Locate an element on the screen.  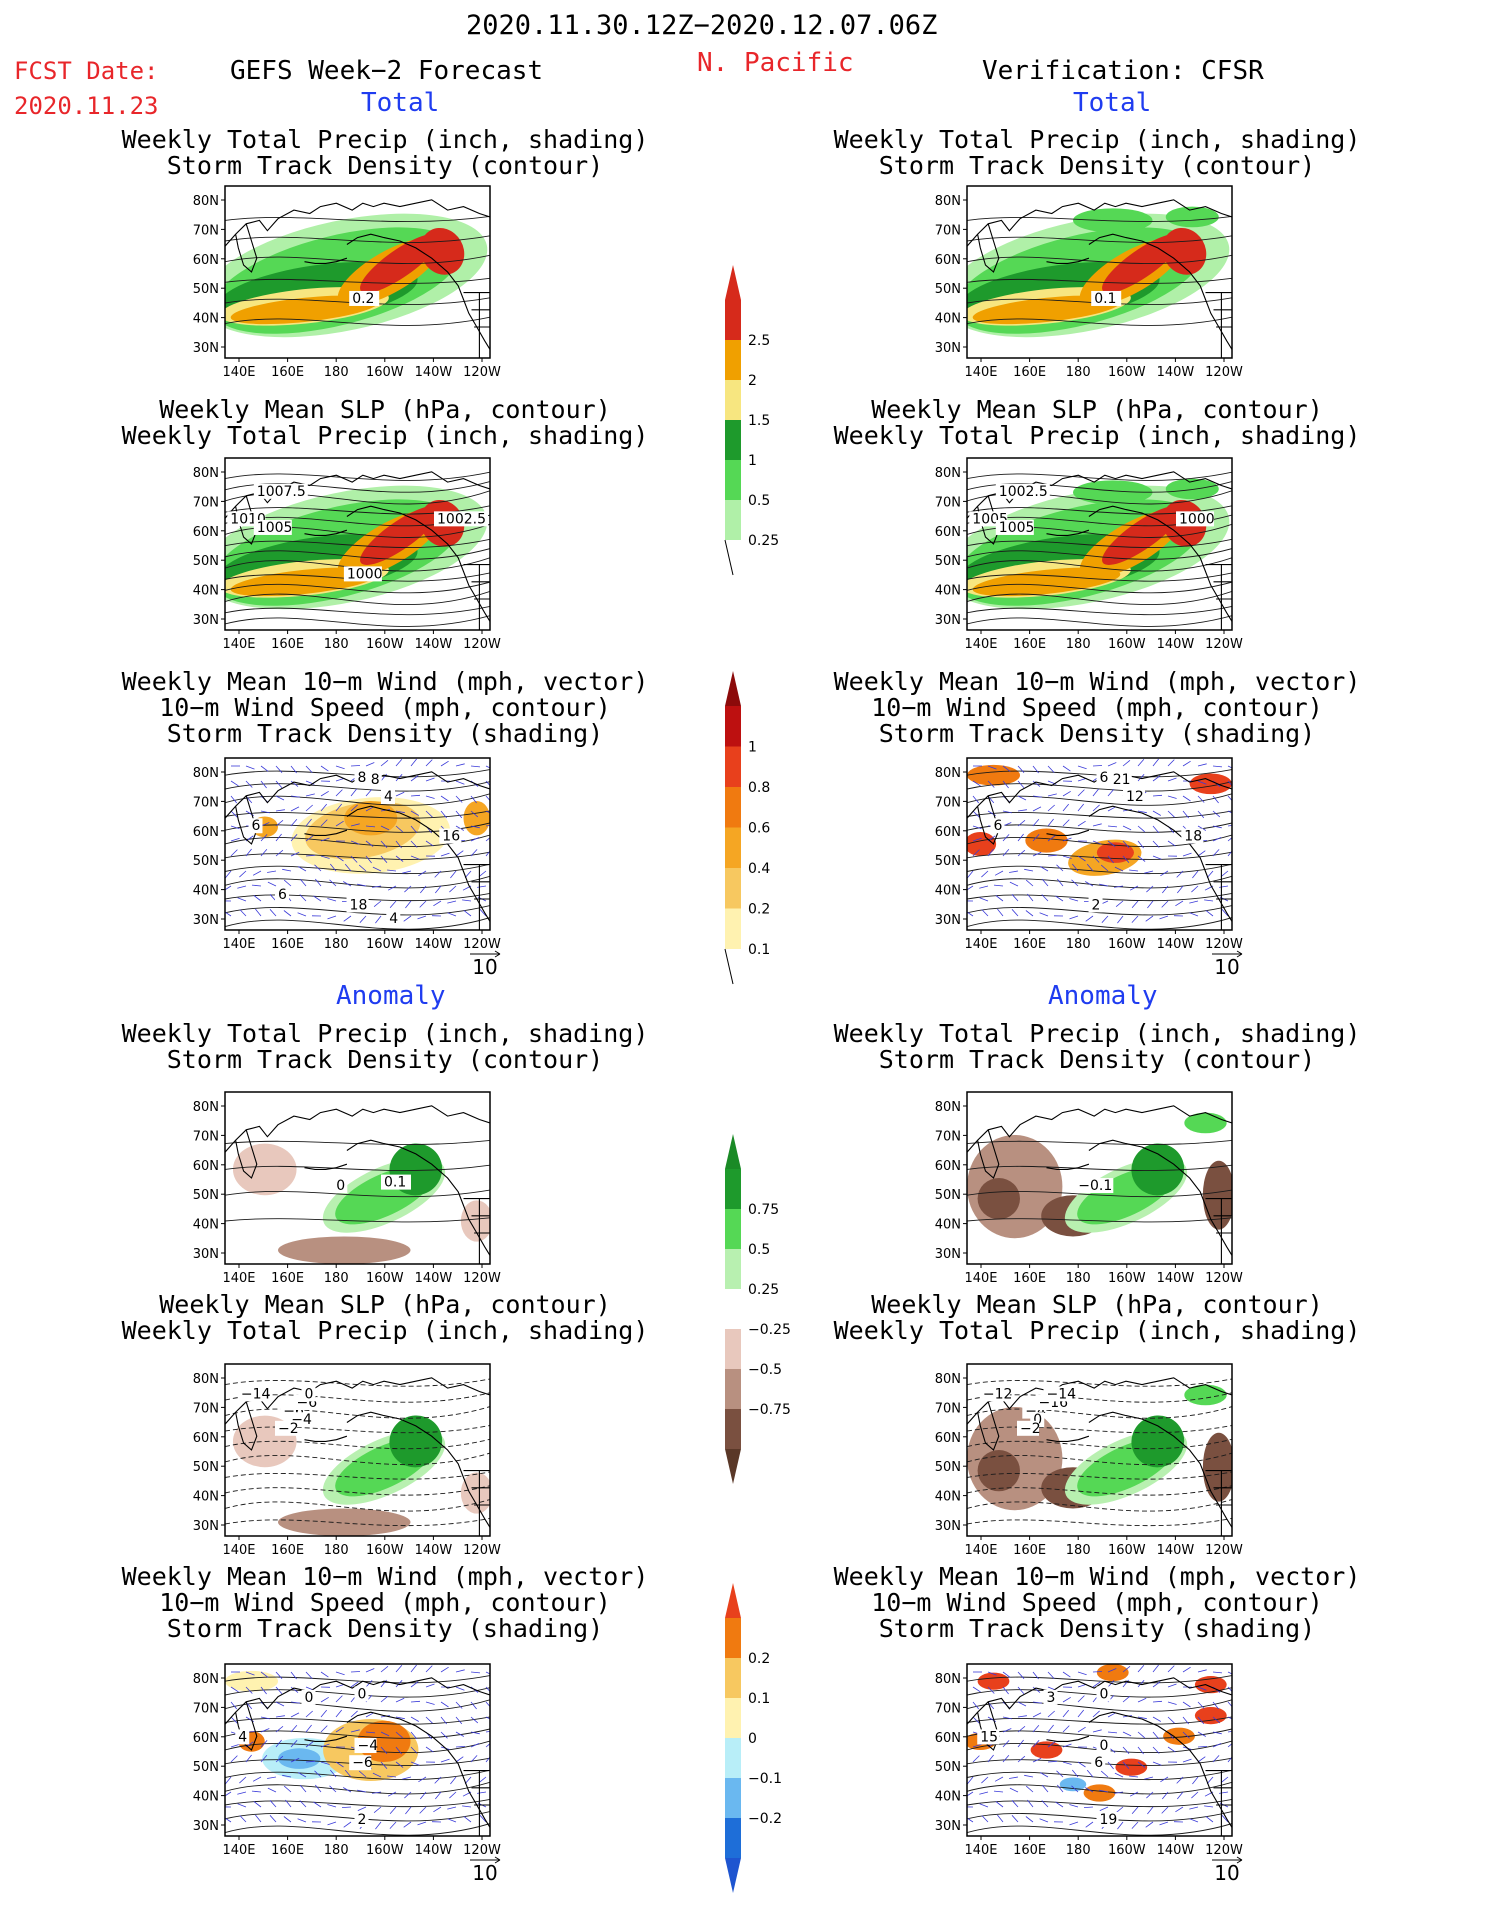
contour-label: −6 is located at coordinates (293, 1412).